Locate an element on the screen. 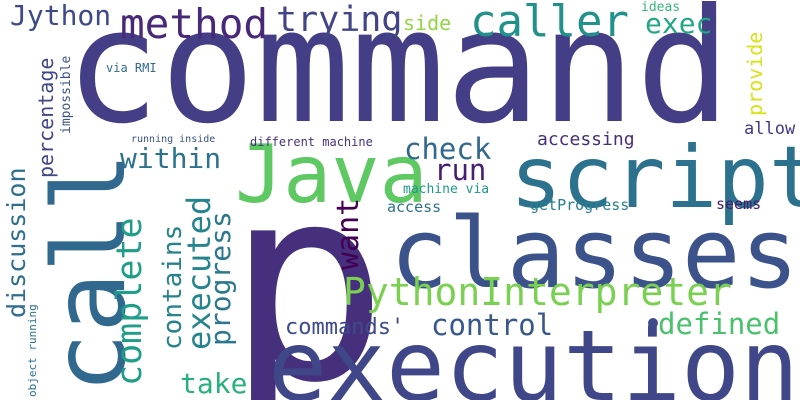 Image resolution: width=800 pixels, height=400 pixels. word-object-running: object running is located at coordinates (32, 350).